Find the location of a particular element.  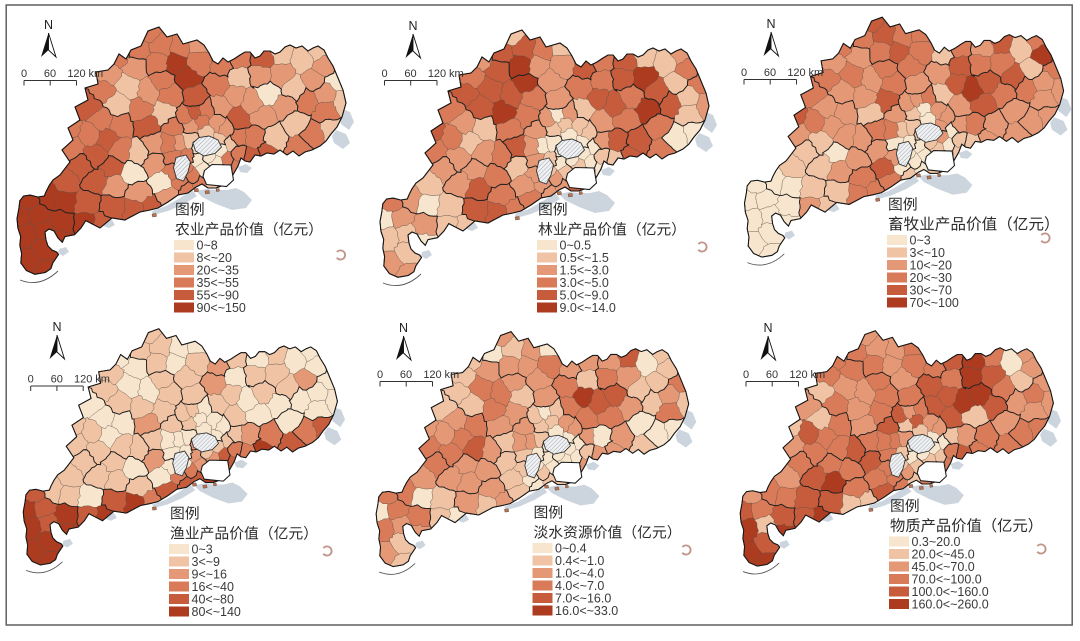

svg-text: 160.0<~260.0 is located at coordinates (950, 604).